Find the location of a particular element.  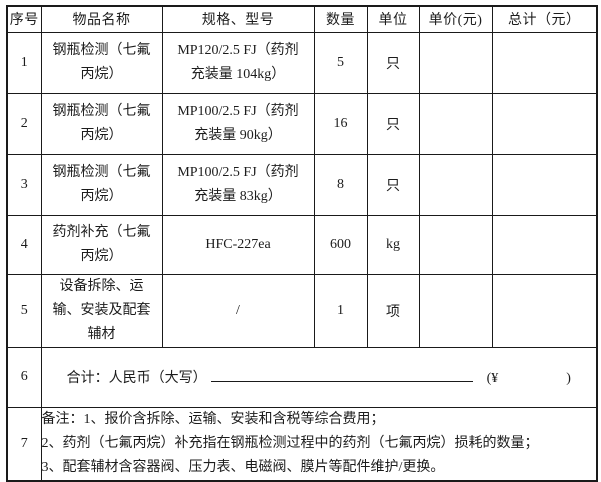

remark-line-2: 2、药剂（七氟丙烷）补充指在钢瓶检测过程中的药剂（七氟丙烷）损耗的数量； is located at coordinates (290, 443).